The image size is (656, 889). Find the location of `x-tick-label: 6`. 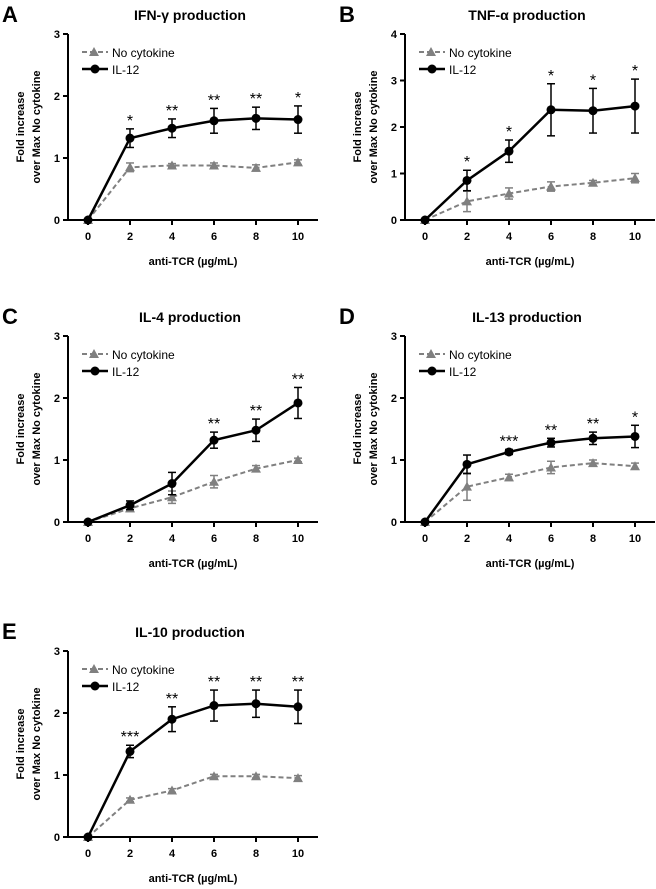

x-tick-label: 6 is located at coordinates (214, 539).